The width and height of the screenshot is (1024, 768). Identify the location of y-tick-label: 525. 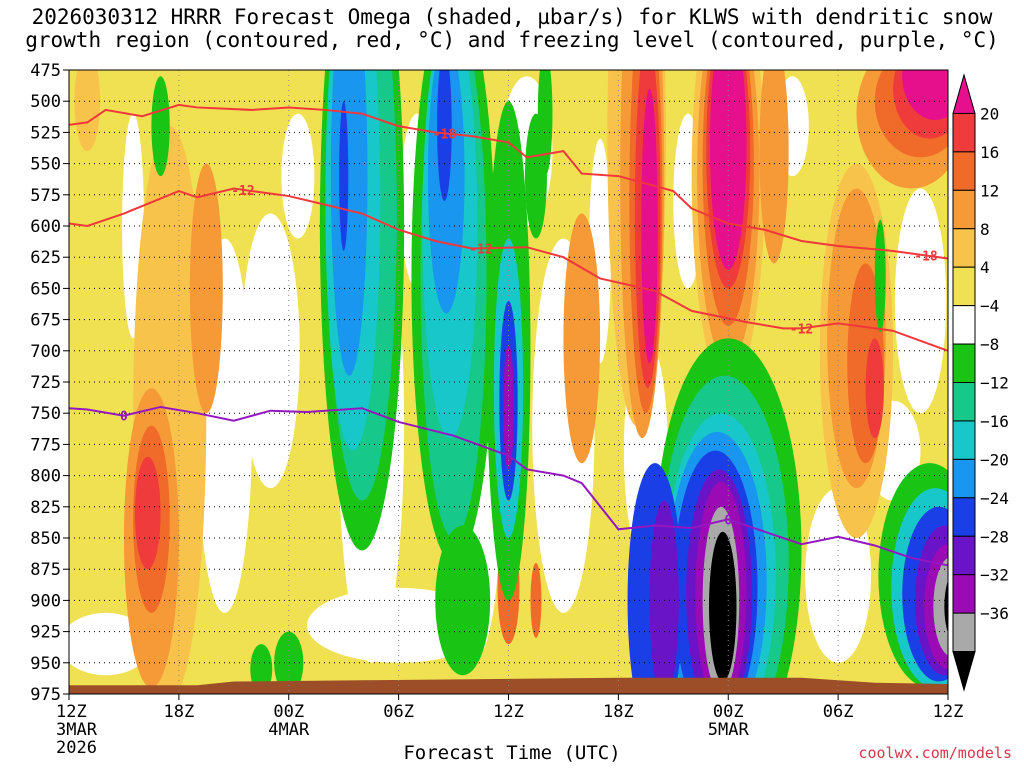
(45, 133).